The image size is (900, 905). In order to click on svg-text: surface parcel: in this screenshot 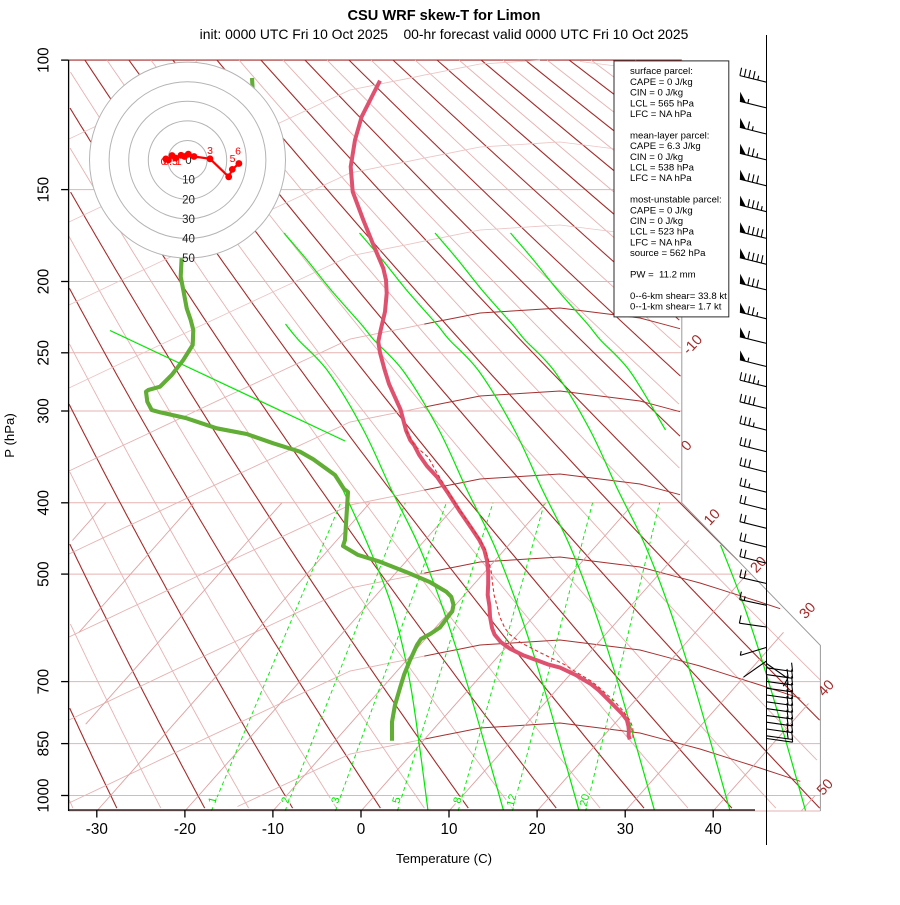, I will do `click(661, 71)`.